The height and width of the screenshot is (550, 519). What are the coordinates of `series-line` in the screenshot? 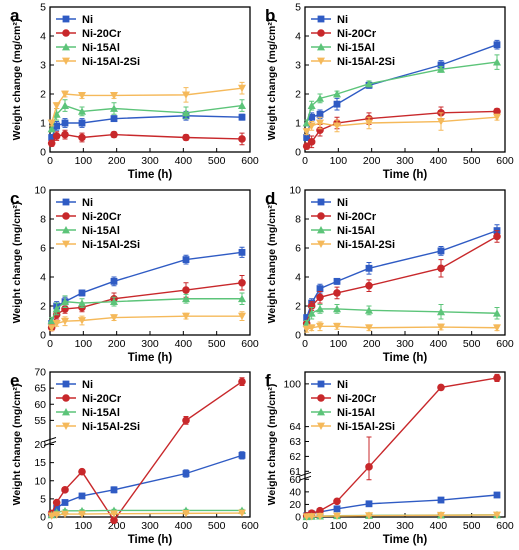 It's located at (402, 447).